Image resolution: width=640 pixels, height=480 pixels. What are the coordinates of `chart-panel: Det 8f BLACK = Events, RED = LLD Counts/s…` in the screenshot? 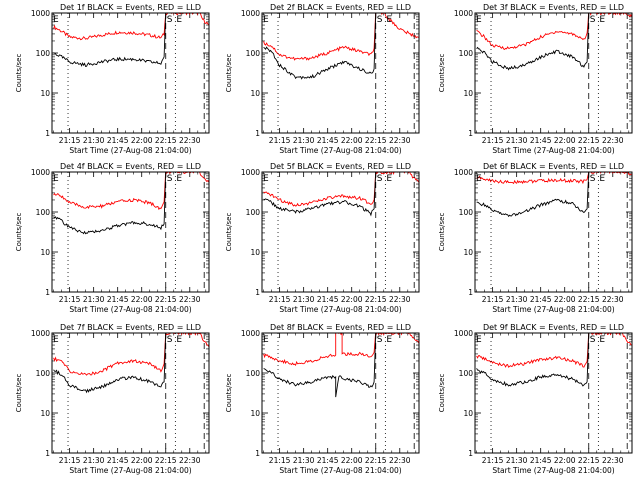 It's located at (322, 399).